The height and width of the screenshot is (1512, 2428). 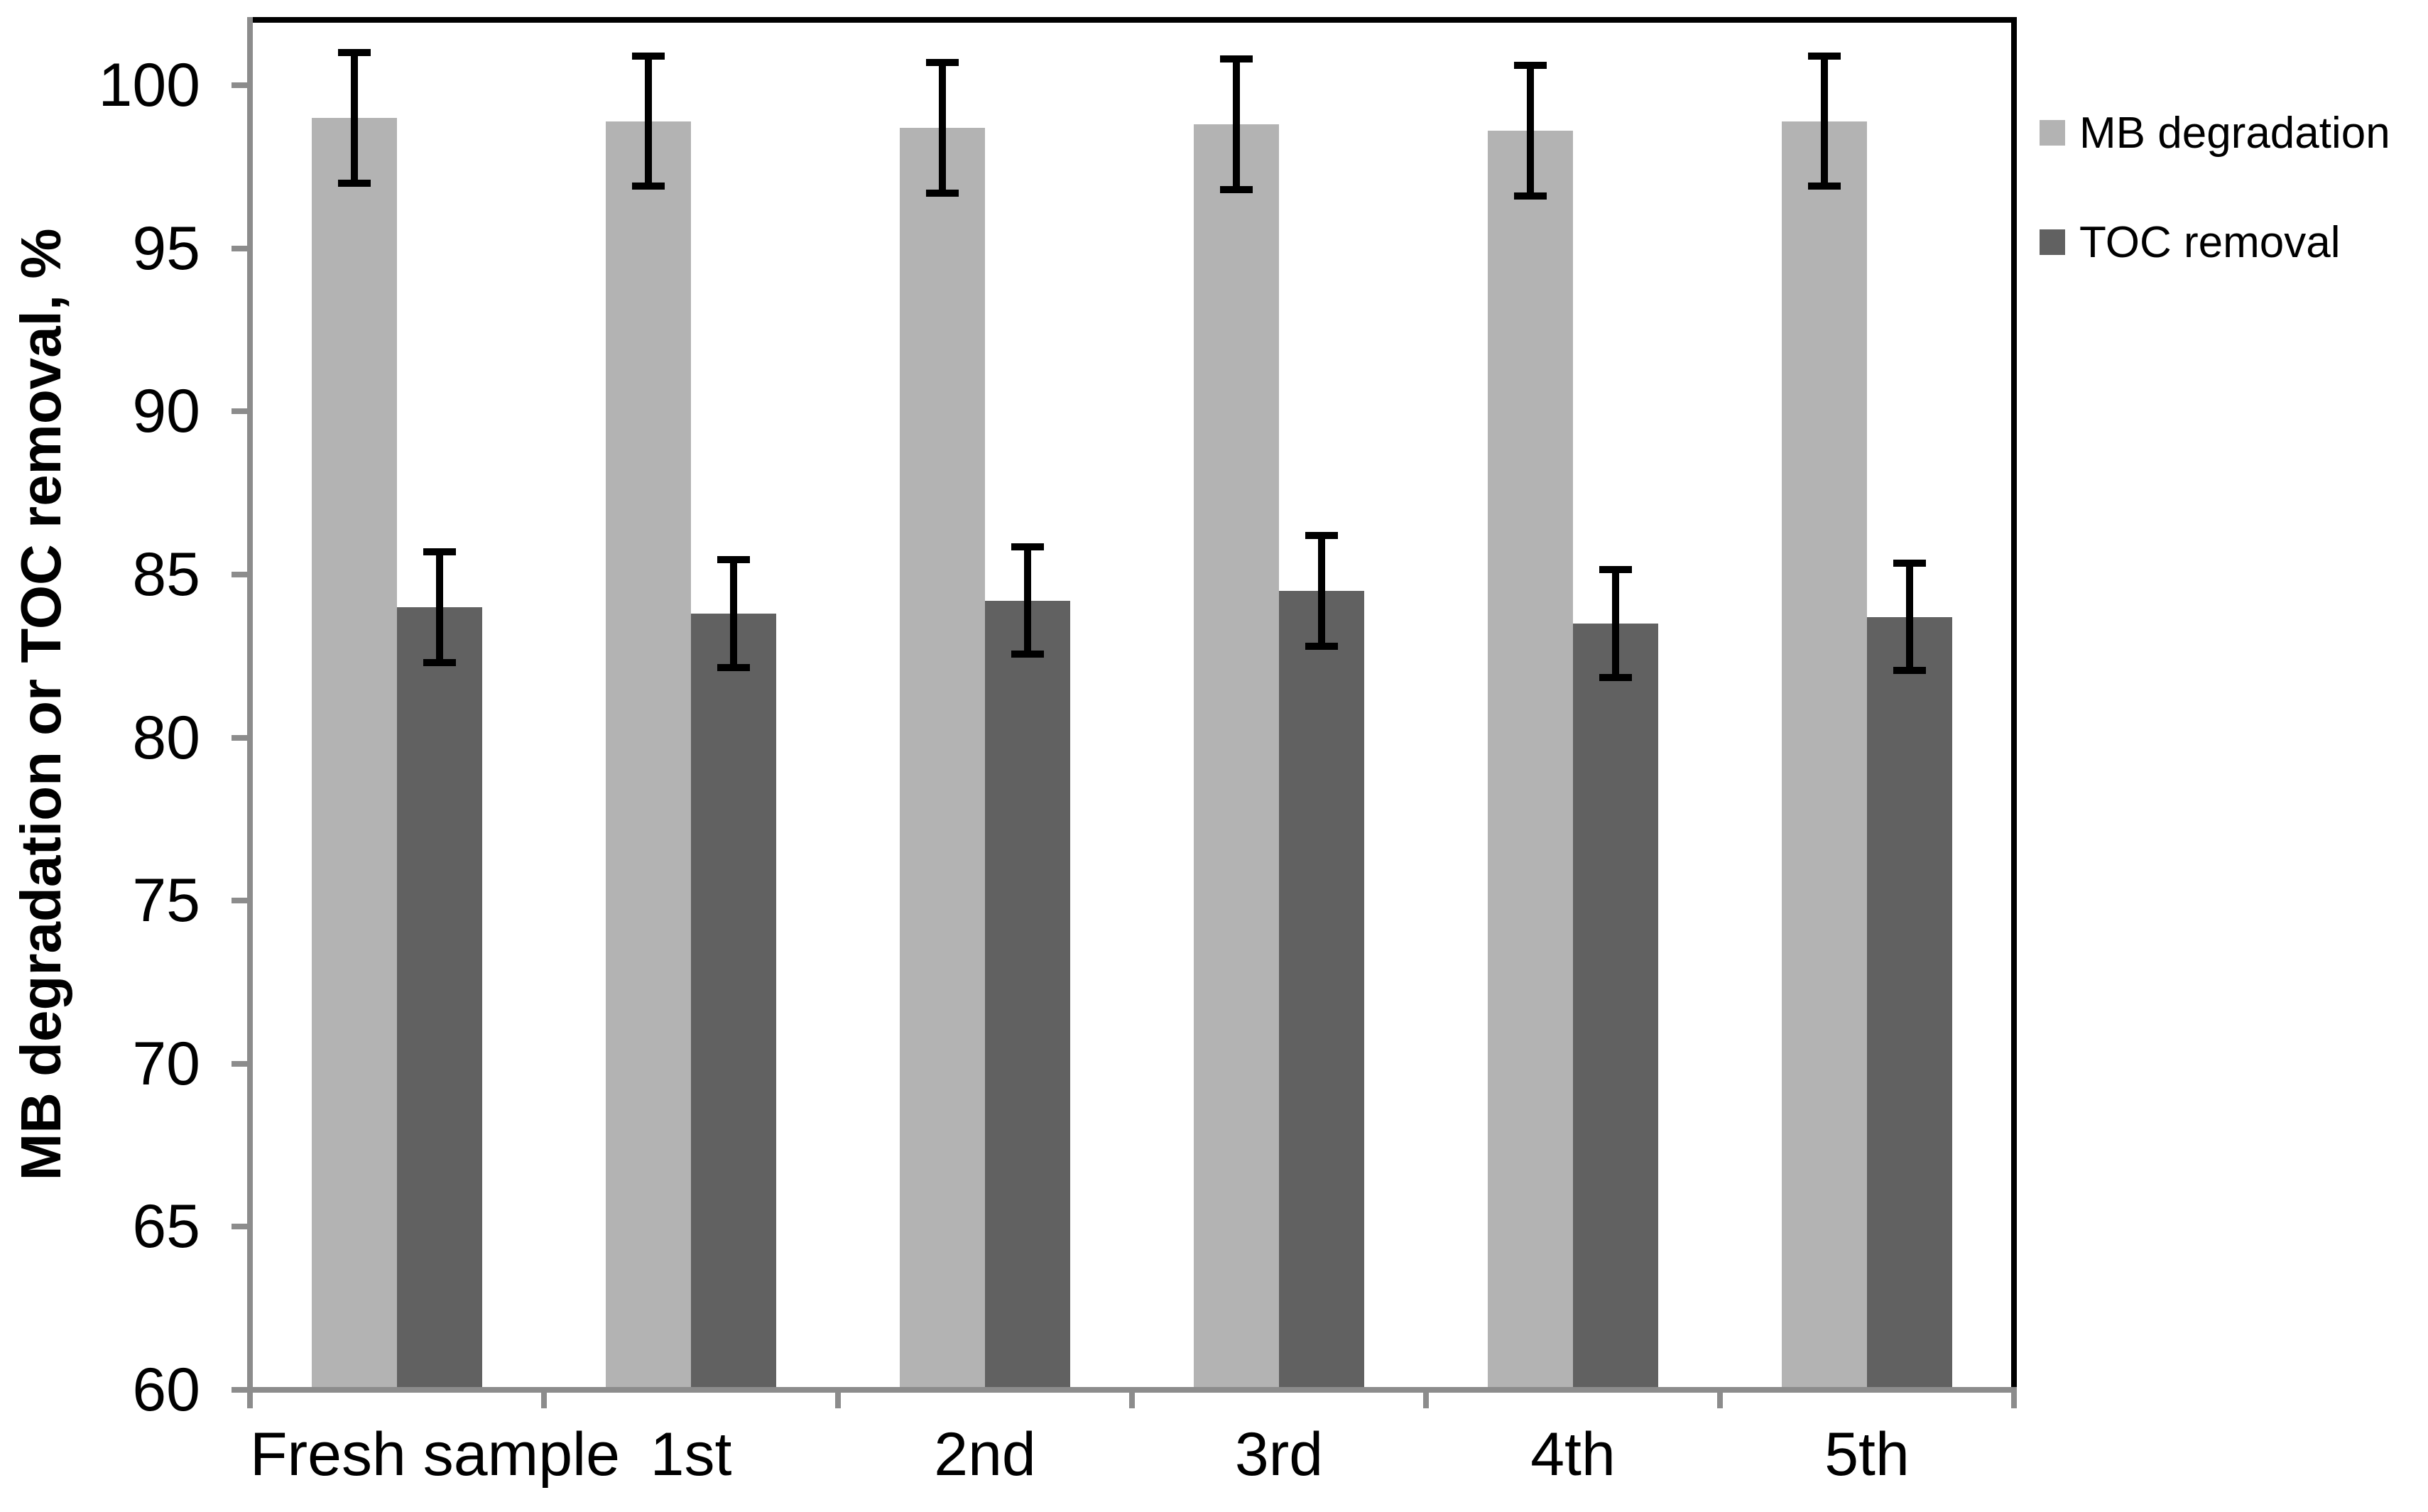 What do you see at coordinates (1027, 654) in the screenshot?
I see `error-bar-cap-bottom-toc-removal-2nd` at bounding box center [1027, 654].